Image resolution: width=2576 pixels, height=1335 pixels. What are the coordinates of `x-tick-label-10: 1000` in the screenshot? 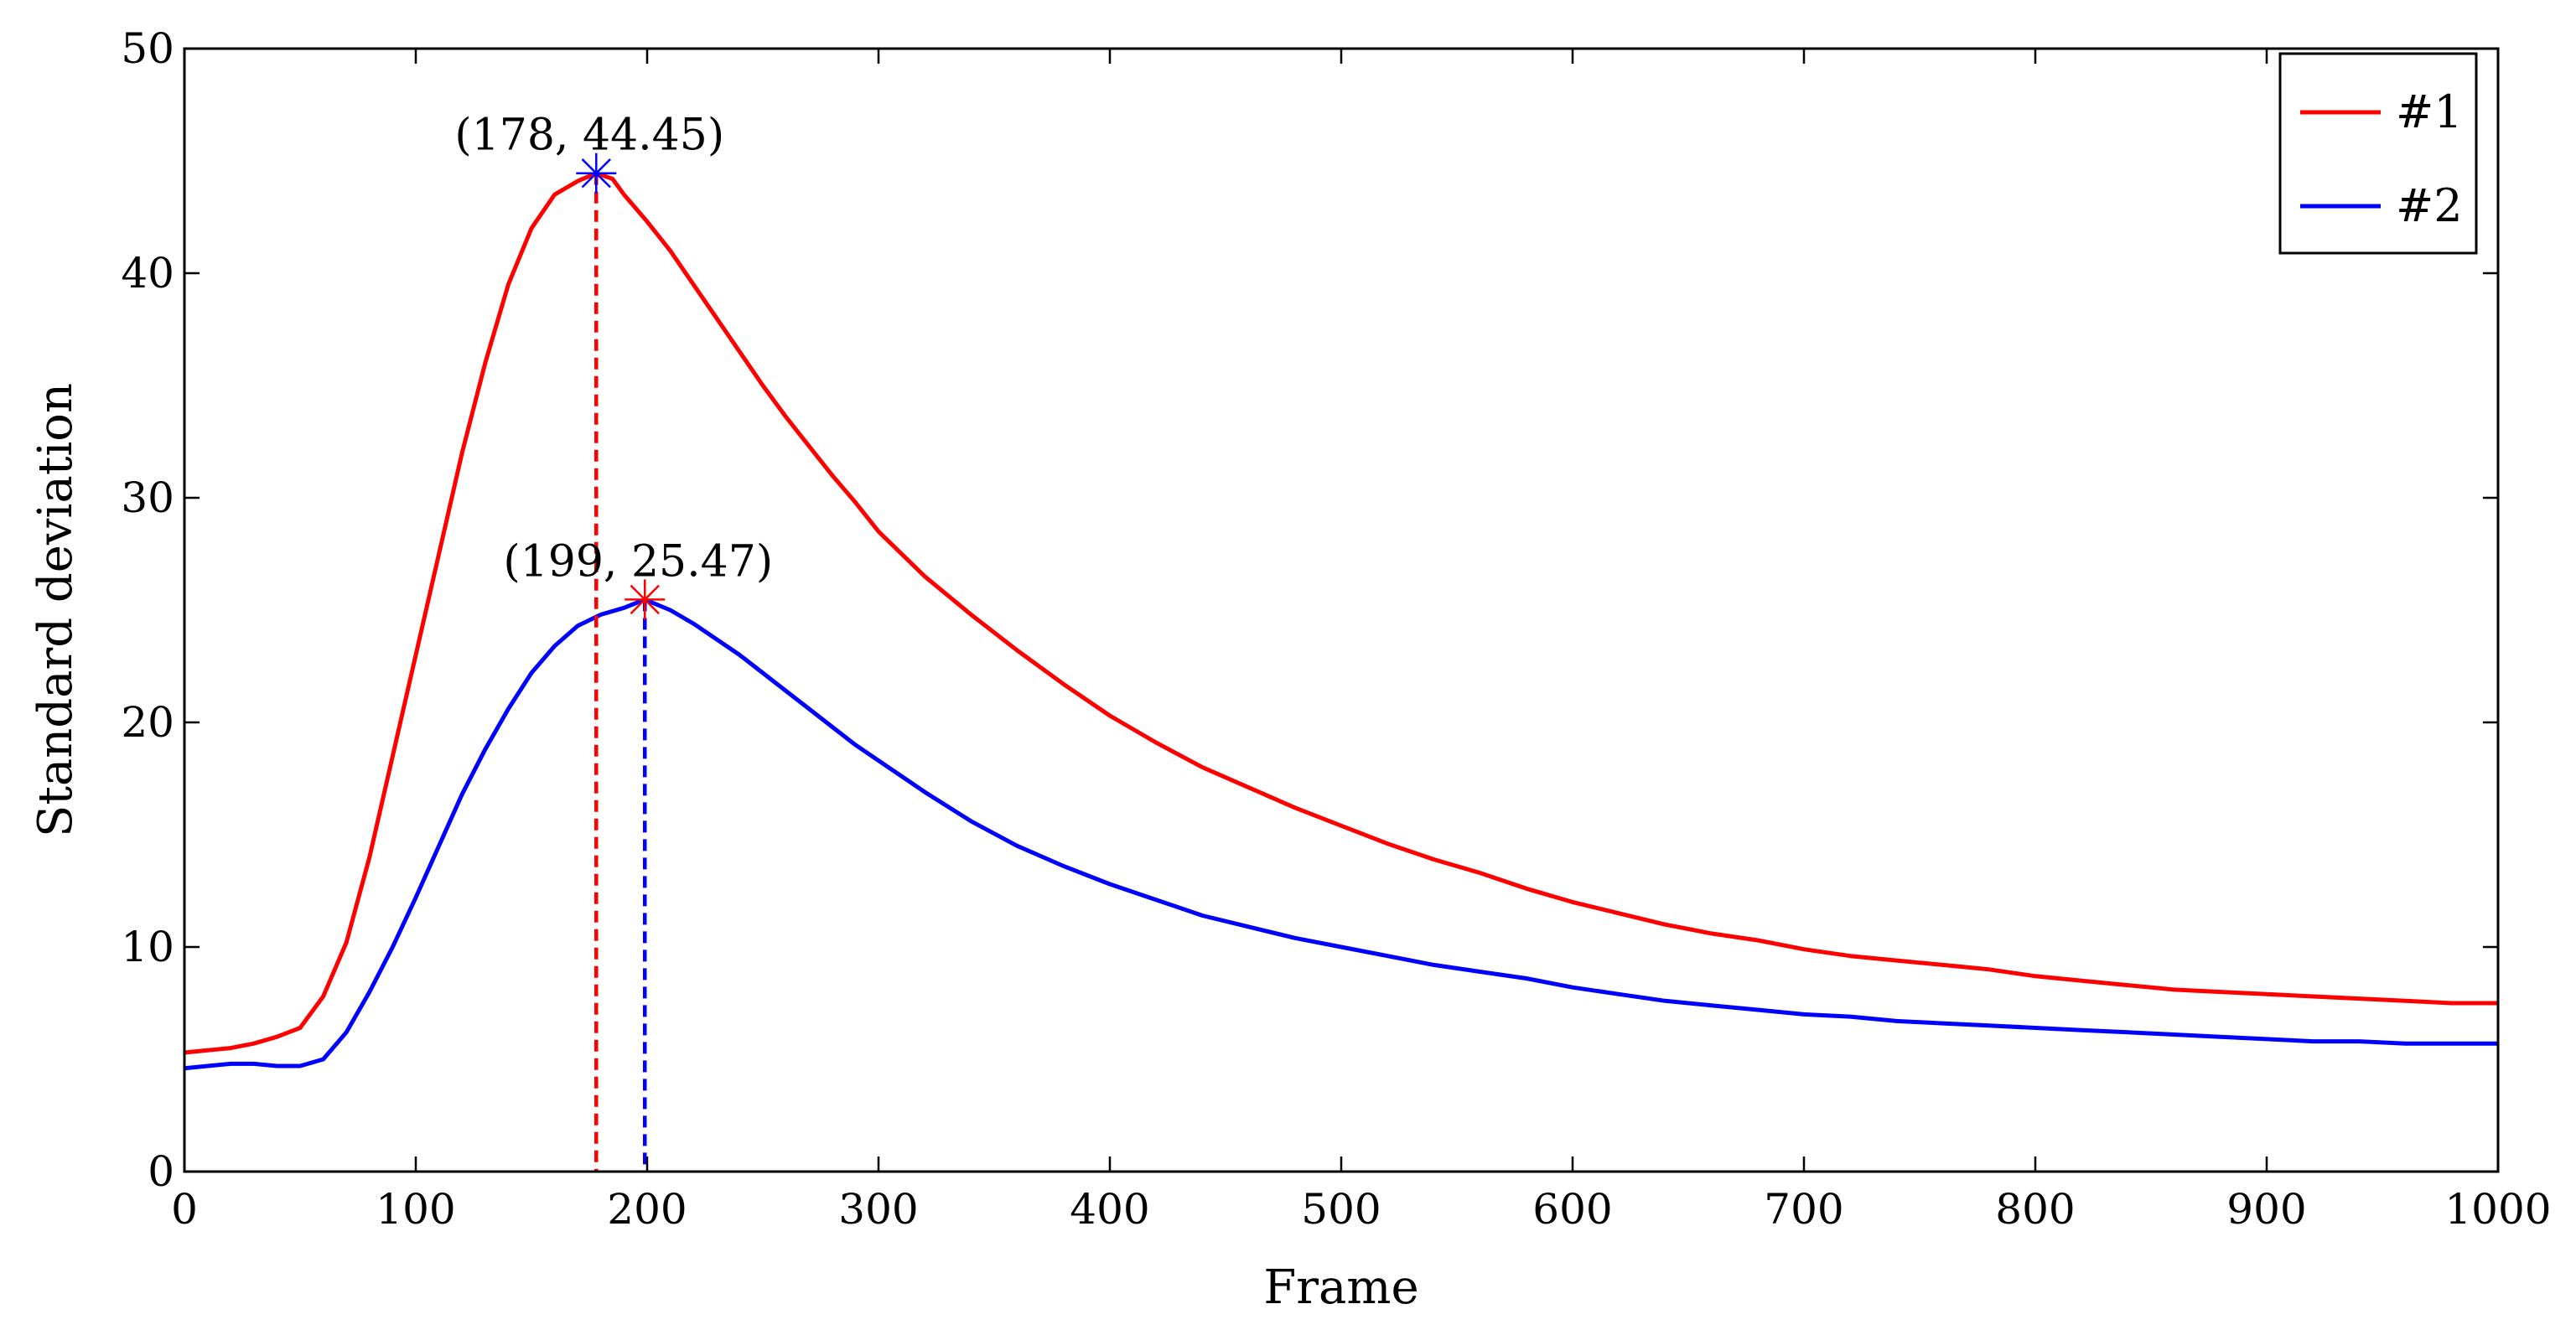 It's located at (2497, 1209).